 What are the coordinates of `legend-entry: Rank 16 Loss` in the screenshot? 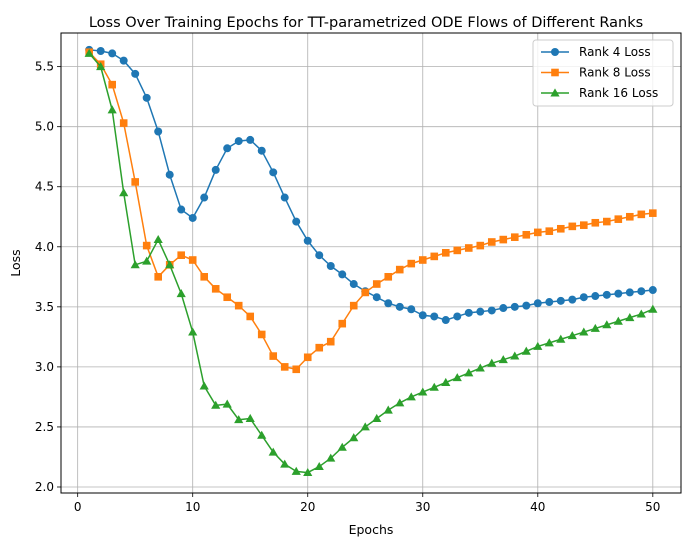 It's located at (599, 93).